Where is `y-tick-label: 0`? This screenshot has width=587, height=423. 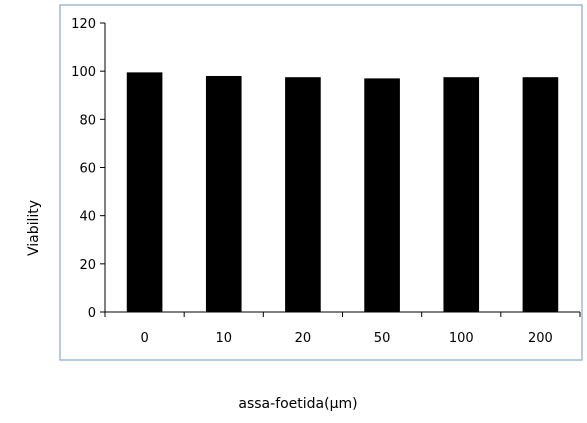 y-tick-label: 0 is located at coordinates (92, 313).